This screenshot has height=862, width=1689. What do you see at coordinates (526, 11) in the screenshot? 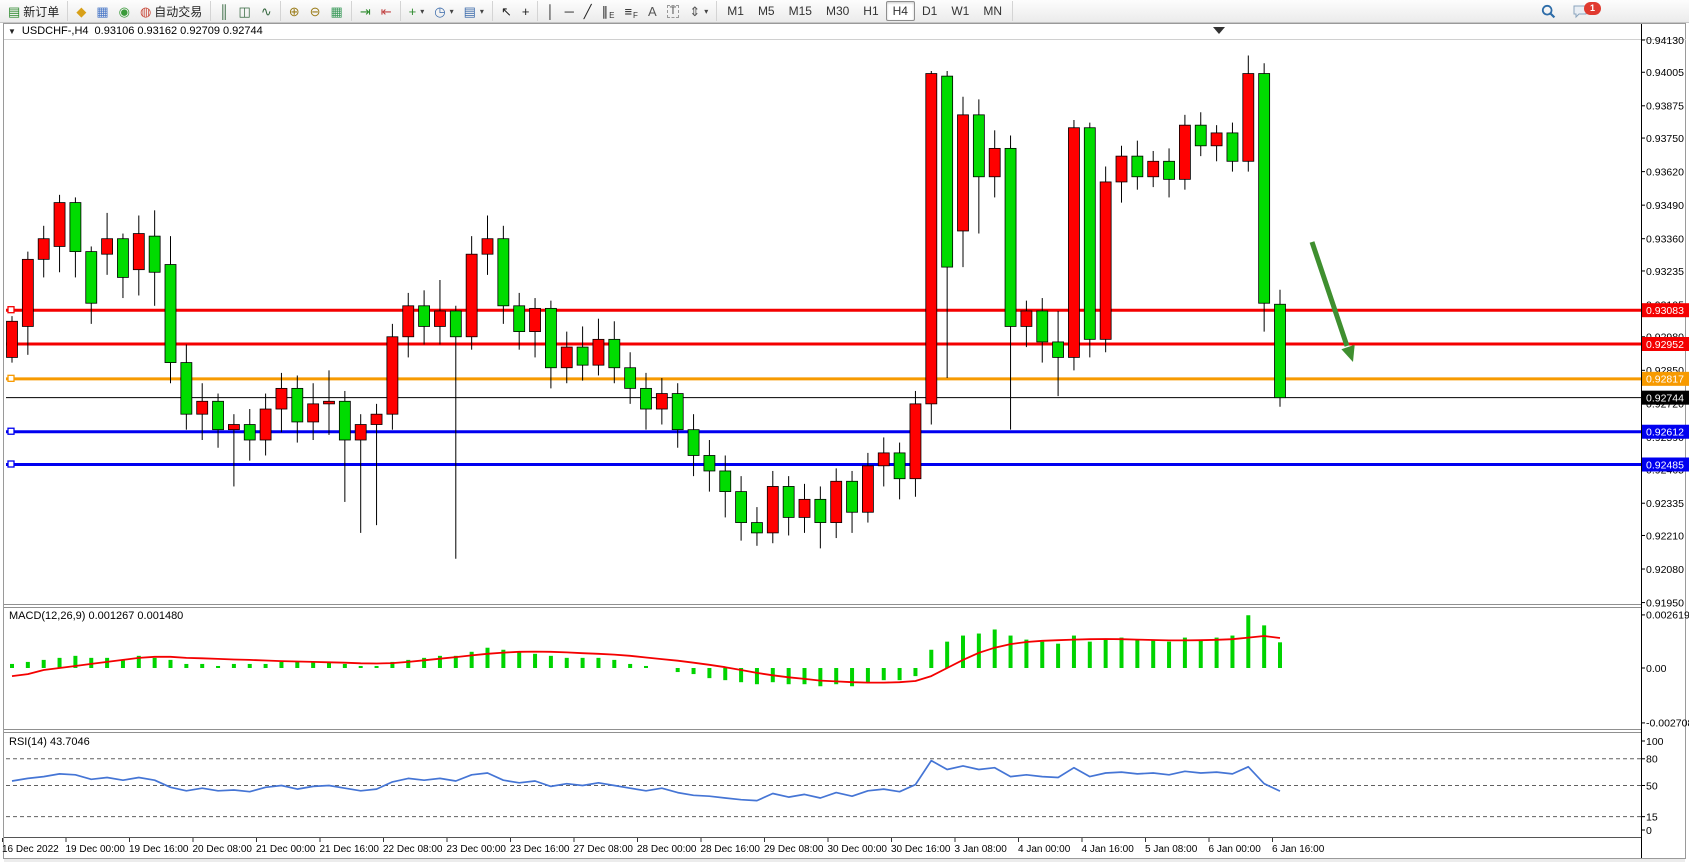
I see `crosshair-button: +` at bounding box center [526, 11].